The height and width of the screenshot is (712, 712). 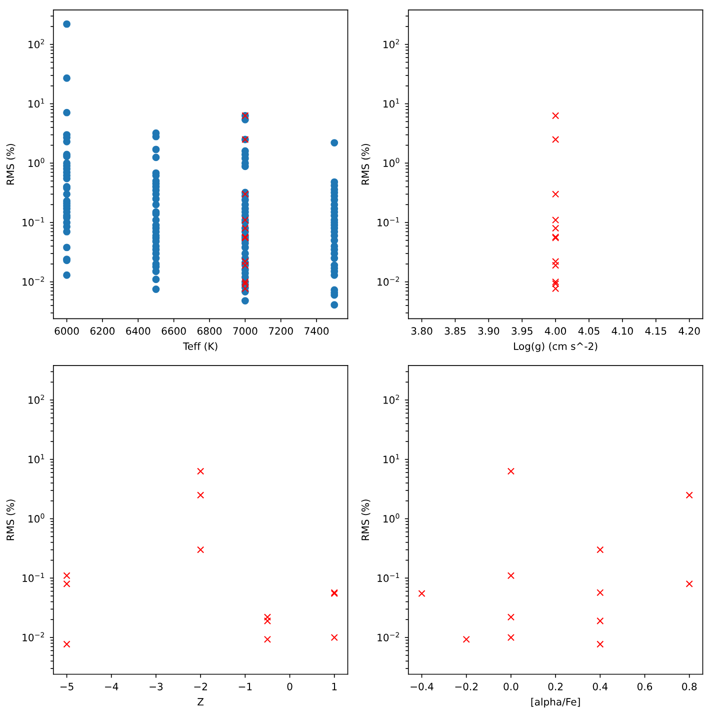 I want to click on x-axis-title: Log(g) (cm s^-2), so click(x=556, y=347).